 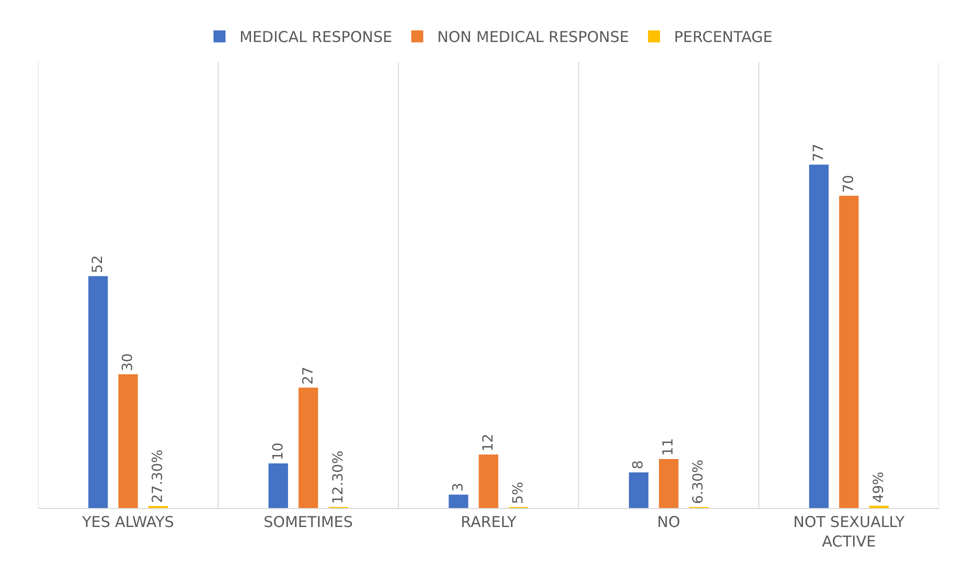 I want to click on x-tick-label: SOMETIMES, so click(x=308, y=522).